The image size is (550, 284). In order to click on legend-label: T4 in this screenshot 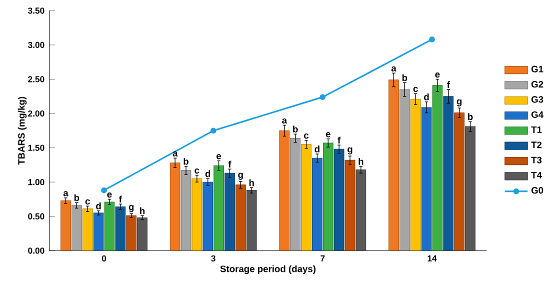, I will do `click(536, 175)`.